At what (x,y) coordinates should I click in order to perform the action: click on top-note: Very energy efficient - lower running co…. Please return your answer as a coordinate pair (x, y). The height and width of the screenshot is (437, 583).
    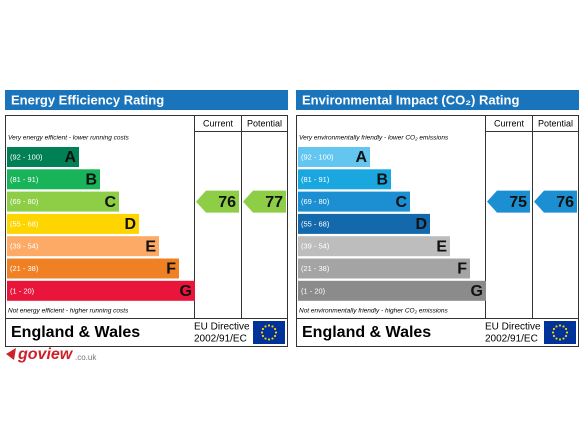
    Looking at the image, I should click on (69, 138).